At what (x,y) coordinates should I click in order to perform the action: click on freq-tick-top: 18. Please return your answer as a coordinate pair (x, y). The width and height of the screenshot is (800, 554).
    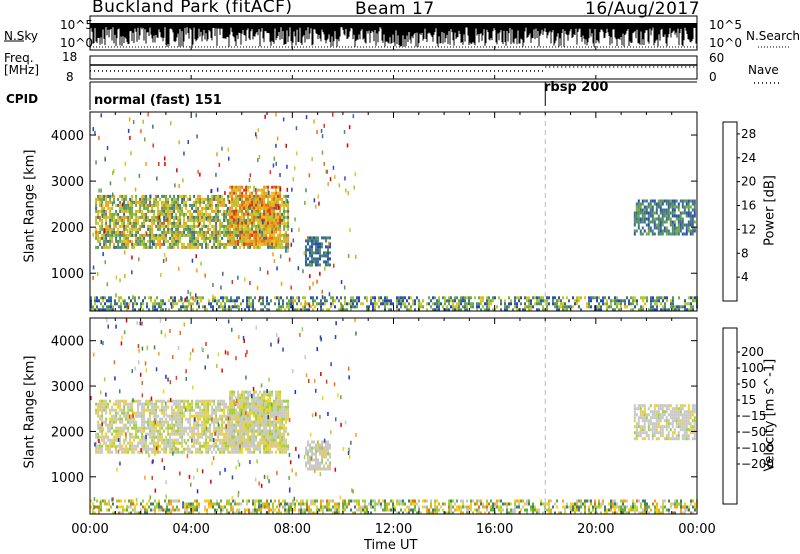
    Looking at the image, I should click on (70, 57).